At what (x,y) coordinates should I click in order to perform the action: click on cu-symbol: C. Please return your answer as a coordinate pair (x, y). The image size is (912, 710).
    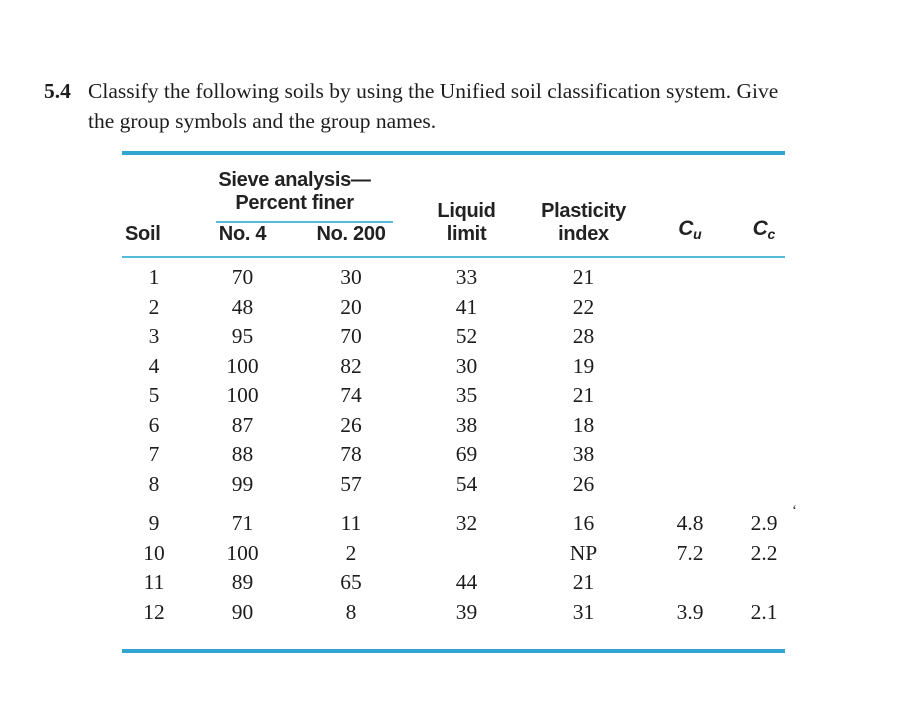
    Looking at the image, I should click on (686, 228).